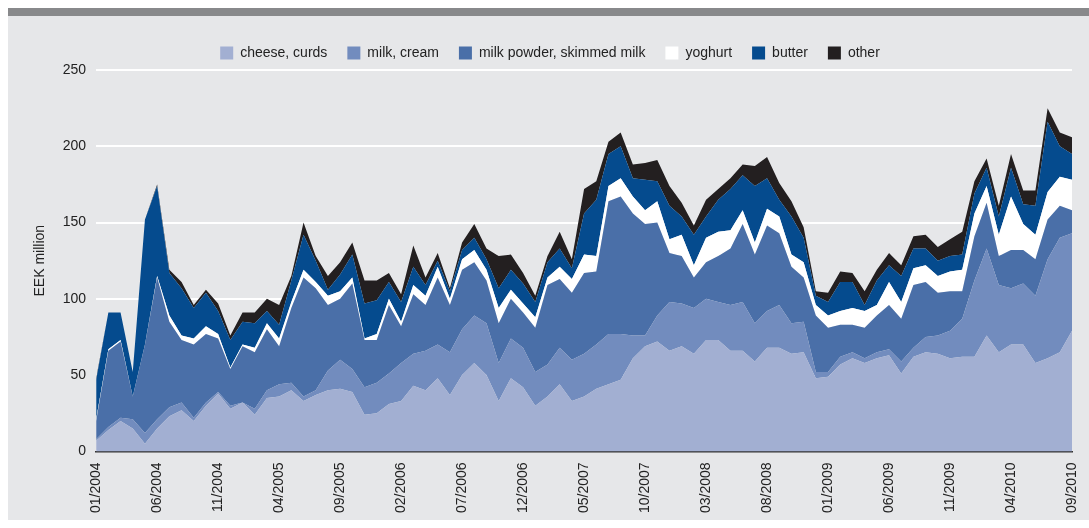  What do you see at coordinates (582, 487) in the screenshot?
I see `x-tick-label: 05/2007` at bounding box center [582, 487].